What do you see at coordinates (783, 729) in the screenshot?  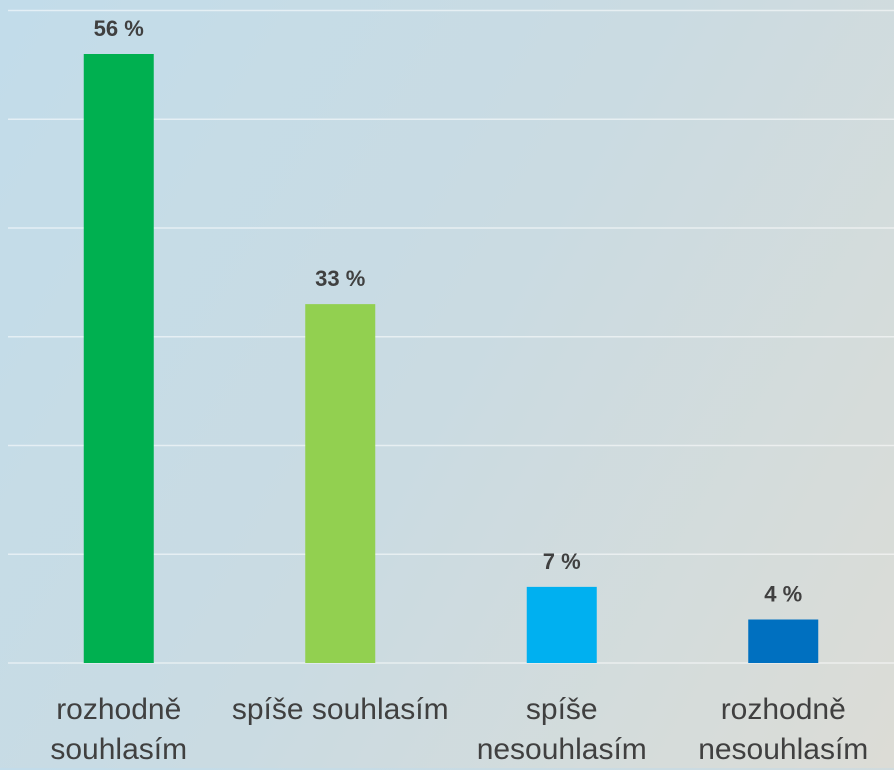 I see `x-tick-label: rozhodně nesouhlasím` at bounding box center [783, 729].